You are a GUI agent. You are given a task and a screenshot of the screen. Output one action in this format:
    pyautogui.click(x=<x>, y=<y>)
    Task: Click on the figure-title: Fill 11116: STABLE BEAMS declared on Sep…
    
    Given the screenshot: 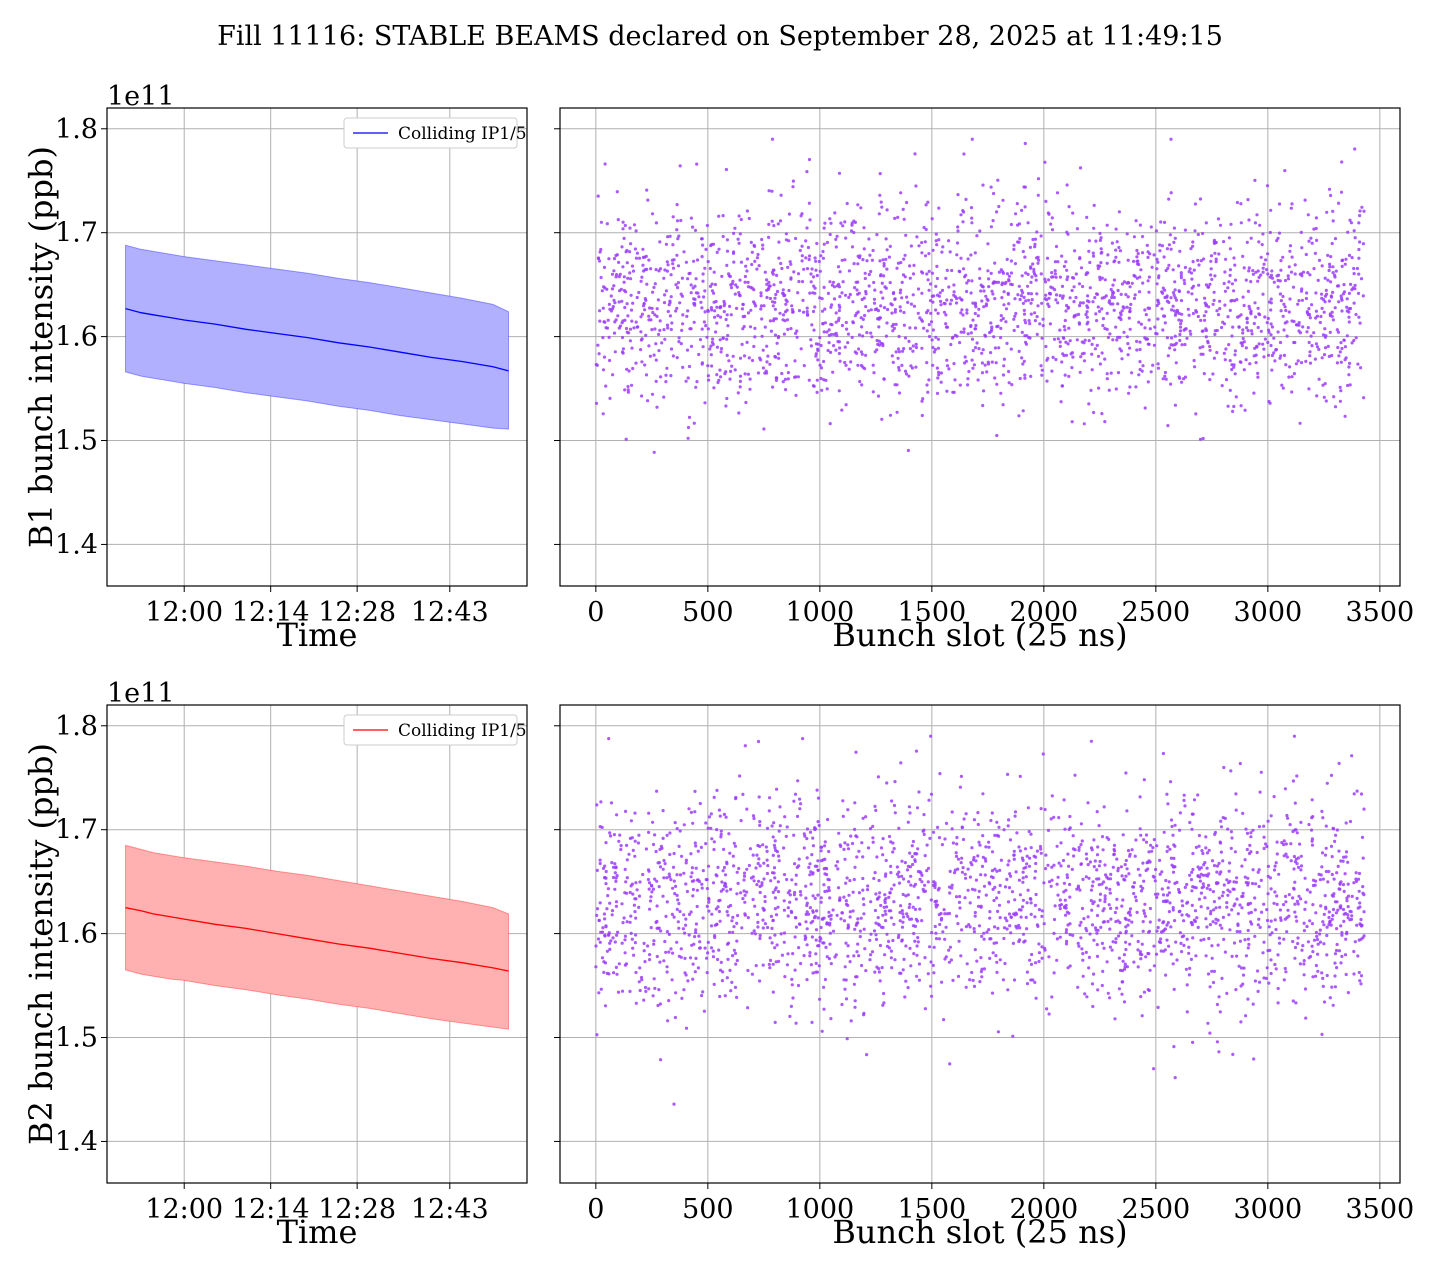 What is the action you would take?
    pyautogui.click(x=720, y=36)
    